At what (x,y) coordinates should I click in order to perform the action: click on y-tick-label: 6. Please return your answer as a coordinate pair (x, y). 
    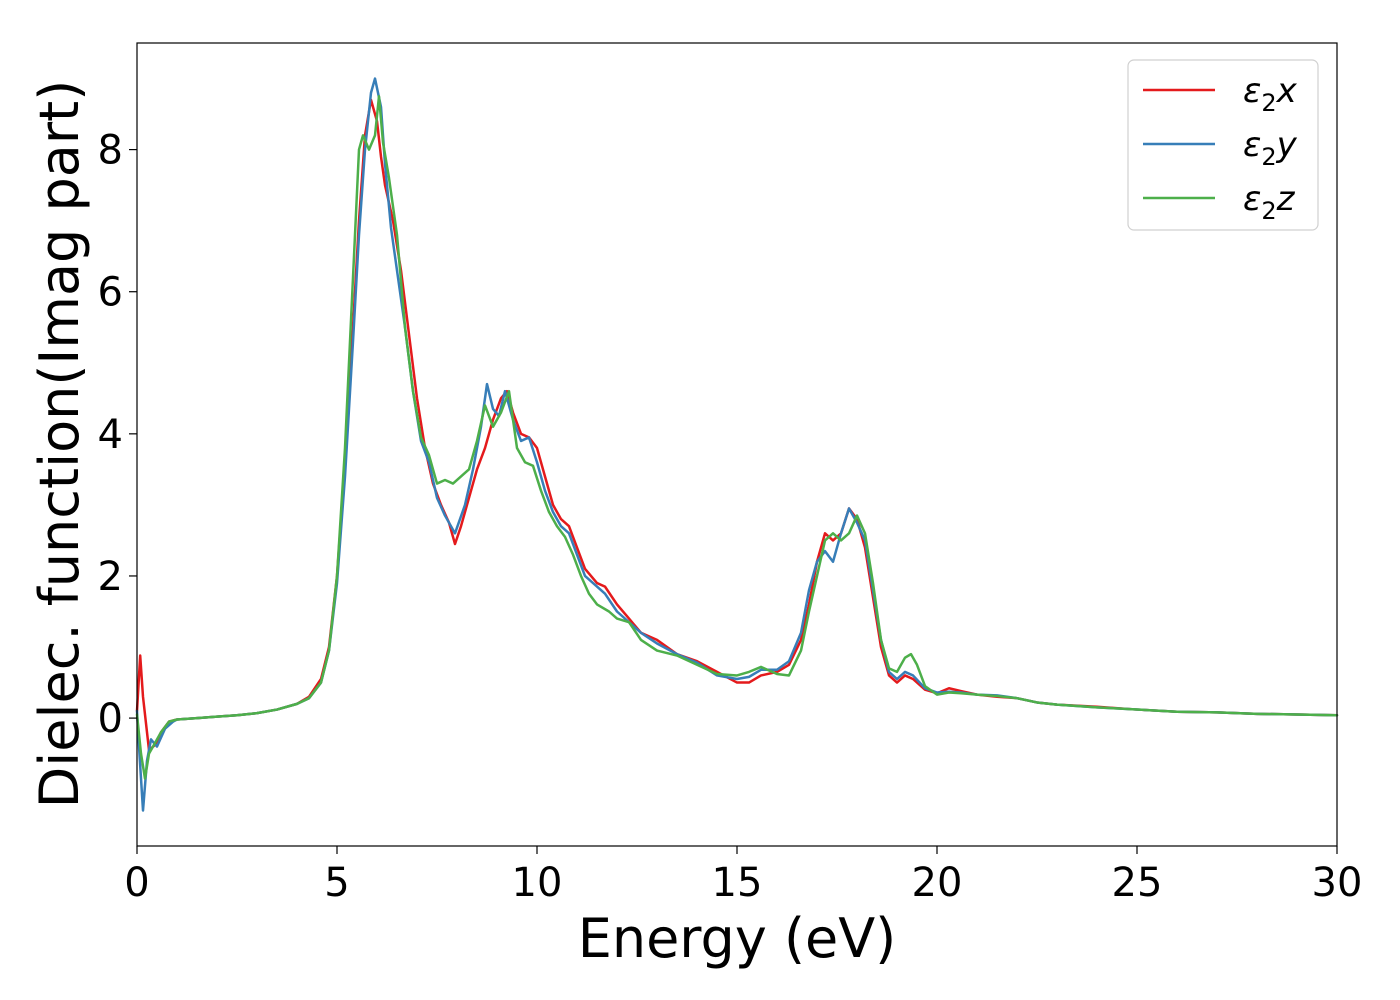
    Looking at the image, I should click on (110, 293).